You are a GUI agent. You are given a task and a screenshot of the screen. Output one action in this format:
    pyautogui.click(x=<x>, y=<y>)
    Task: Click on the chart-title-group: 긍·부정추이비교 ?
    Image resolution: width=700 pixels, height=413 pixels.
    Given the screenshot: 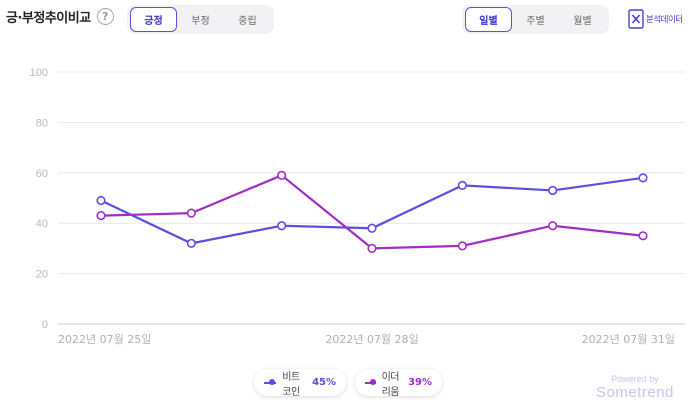 What is the action you would take?
    pyautogui.click(x=60, y=16)
    